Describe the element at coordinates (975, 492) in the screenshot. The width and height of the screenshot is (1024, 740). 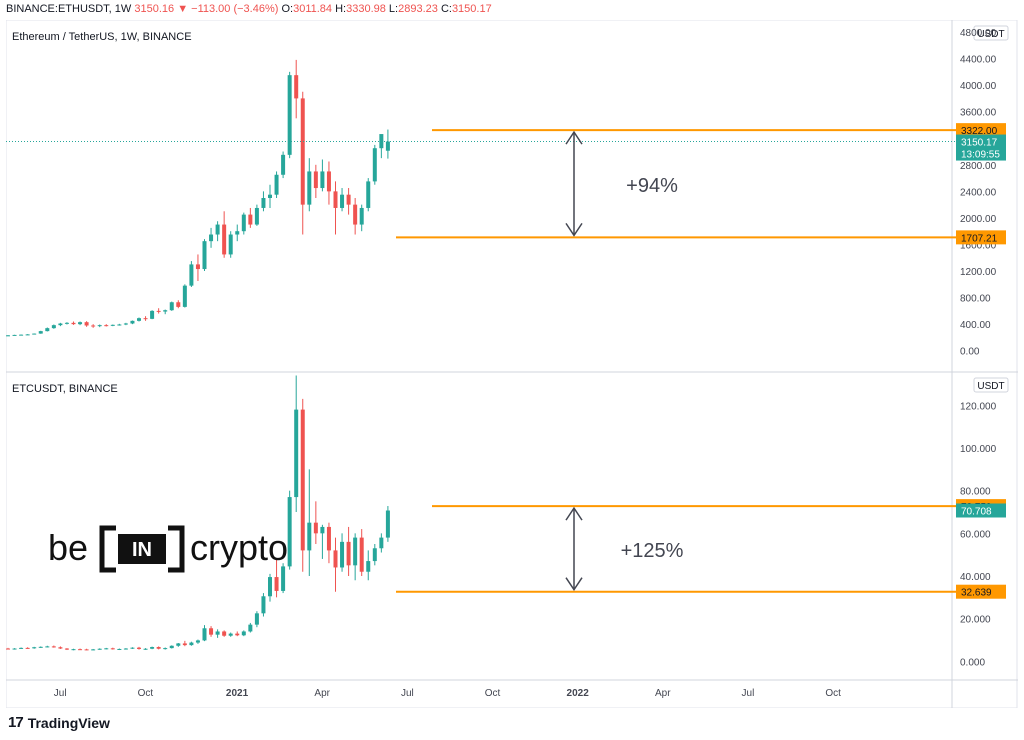
I see `y-tick-label: 80.000` at that location.